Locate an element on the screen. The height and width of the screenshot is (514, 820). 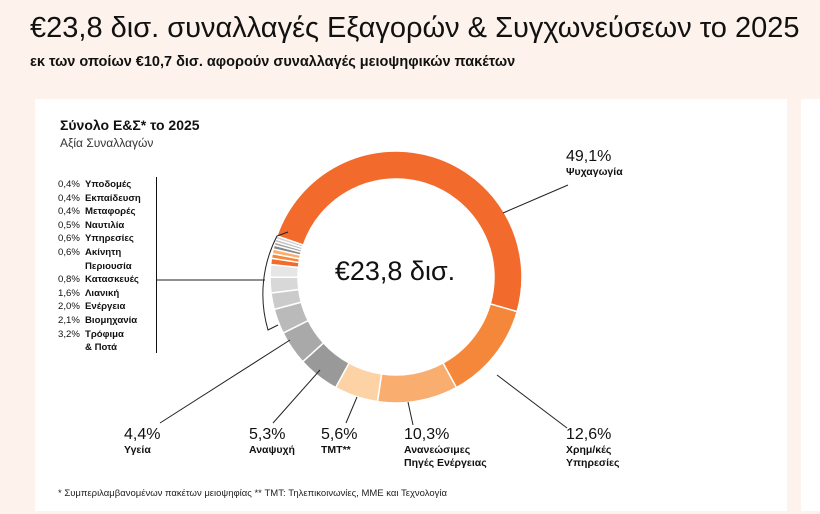
center-label: €23,8 δισ. is located at coordinates (395, 271).